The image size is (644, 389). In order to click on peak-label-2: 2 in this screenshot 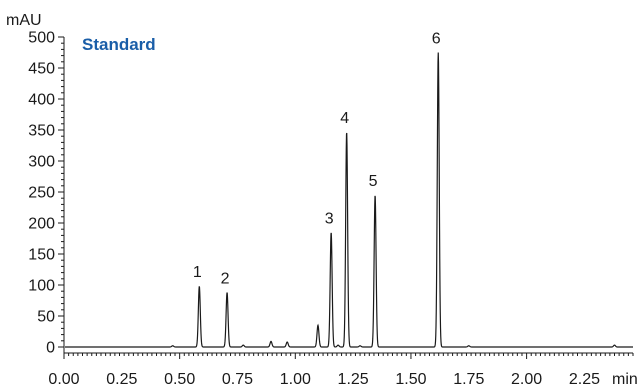, I will do `click(225, 278)`.